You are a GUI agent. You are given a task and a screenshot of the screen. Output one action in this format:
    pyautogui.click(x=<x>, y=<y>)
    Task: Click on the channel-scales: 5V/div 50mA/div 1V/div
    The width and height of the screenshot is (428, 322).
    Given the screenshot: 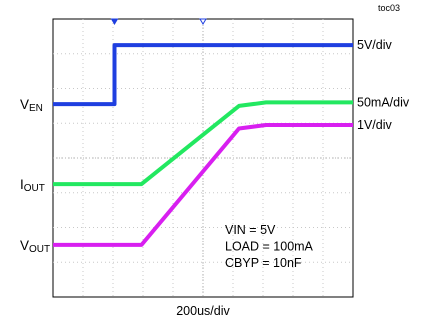 What is the action you would take?
    pyautogui.click(x=383, y=85)
    